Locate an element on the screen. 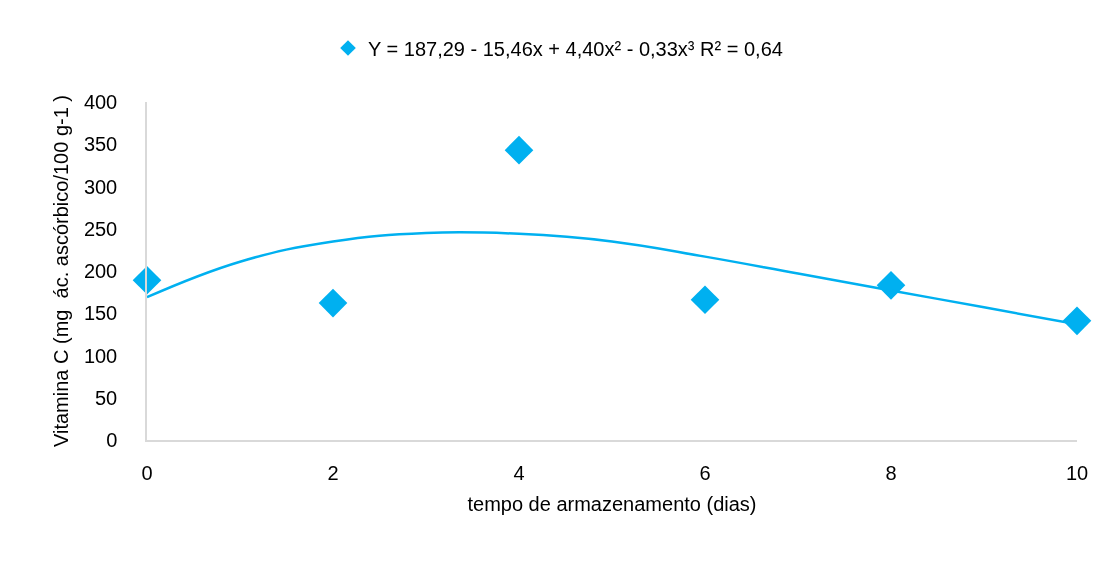 The width and height of the screenshot is (1116, 561). y-tick-label: 350 is located at coordinates (100, 144).